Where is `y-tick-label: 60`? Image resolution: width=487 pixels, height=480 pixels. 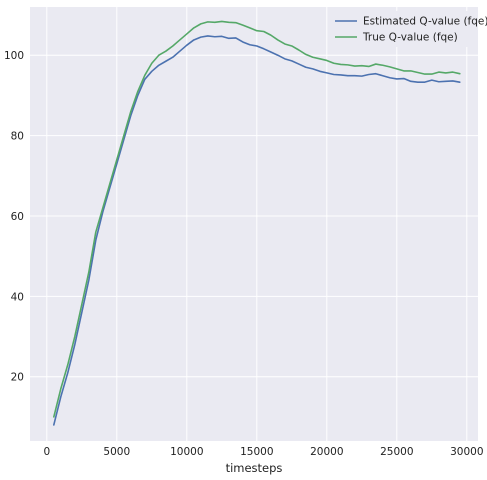
y-tick-label: 60 is located at coordinates (17, 217).